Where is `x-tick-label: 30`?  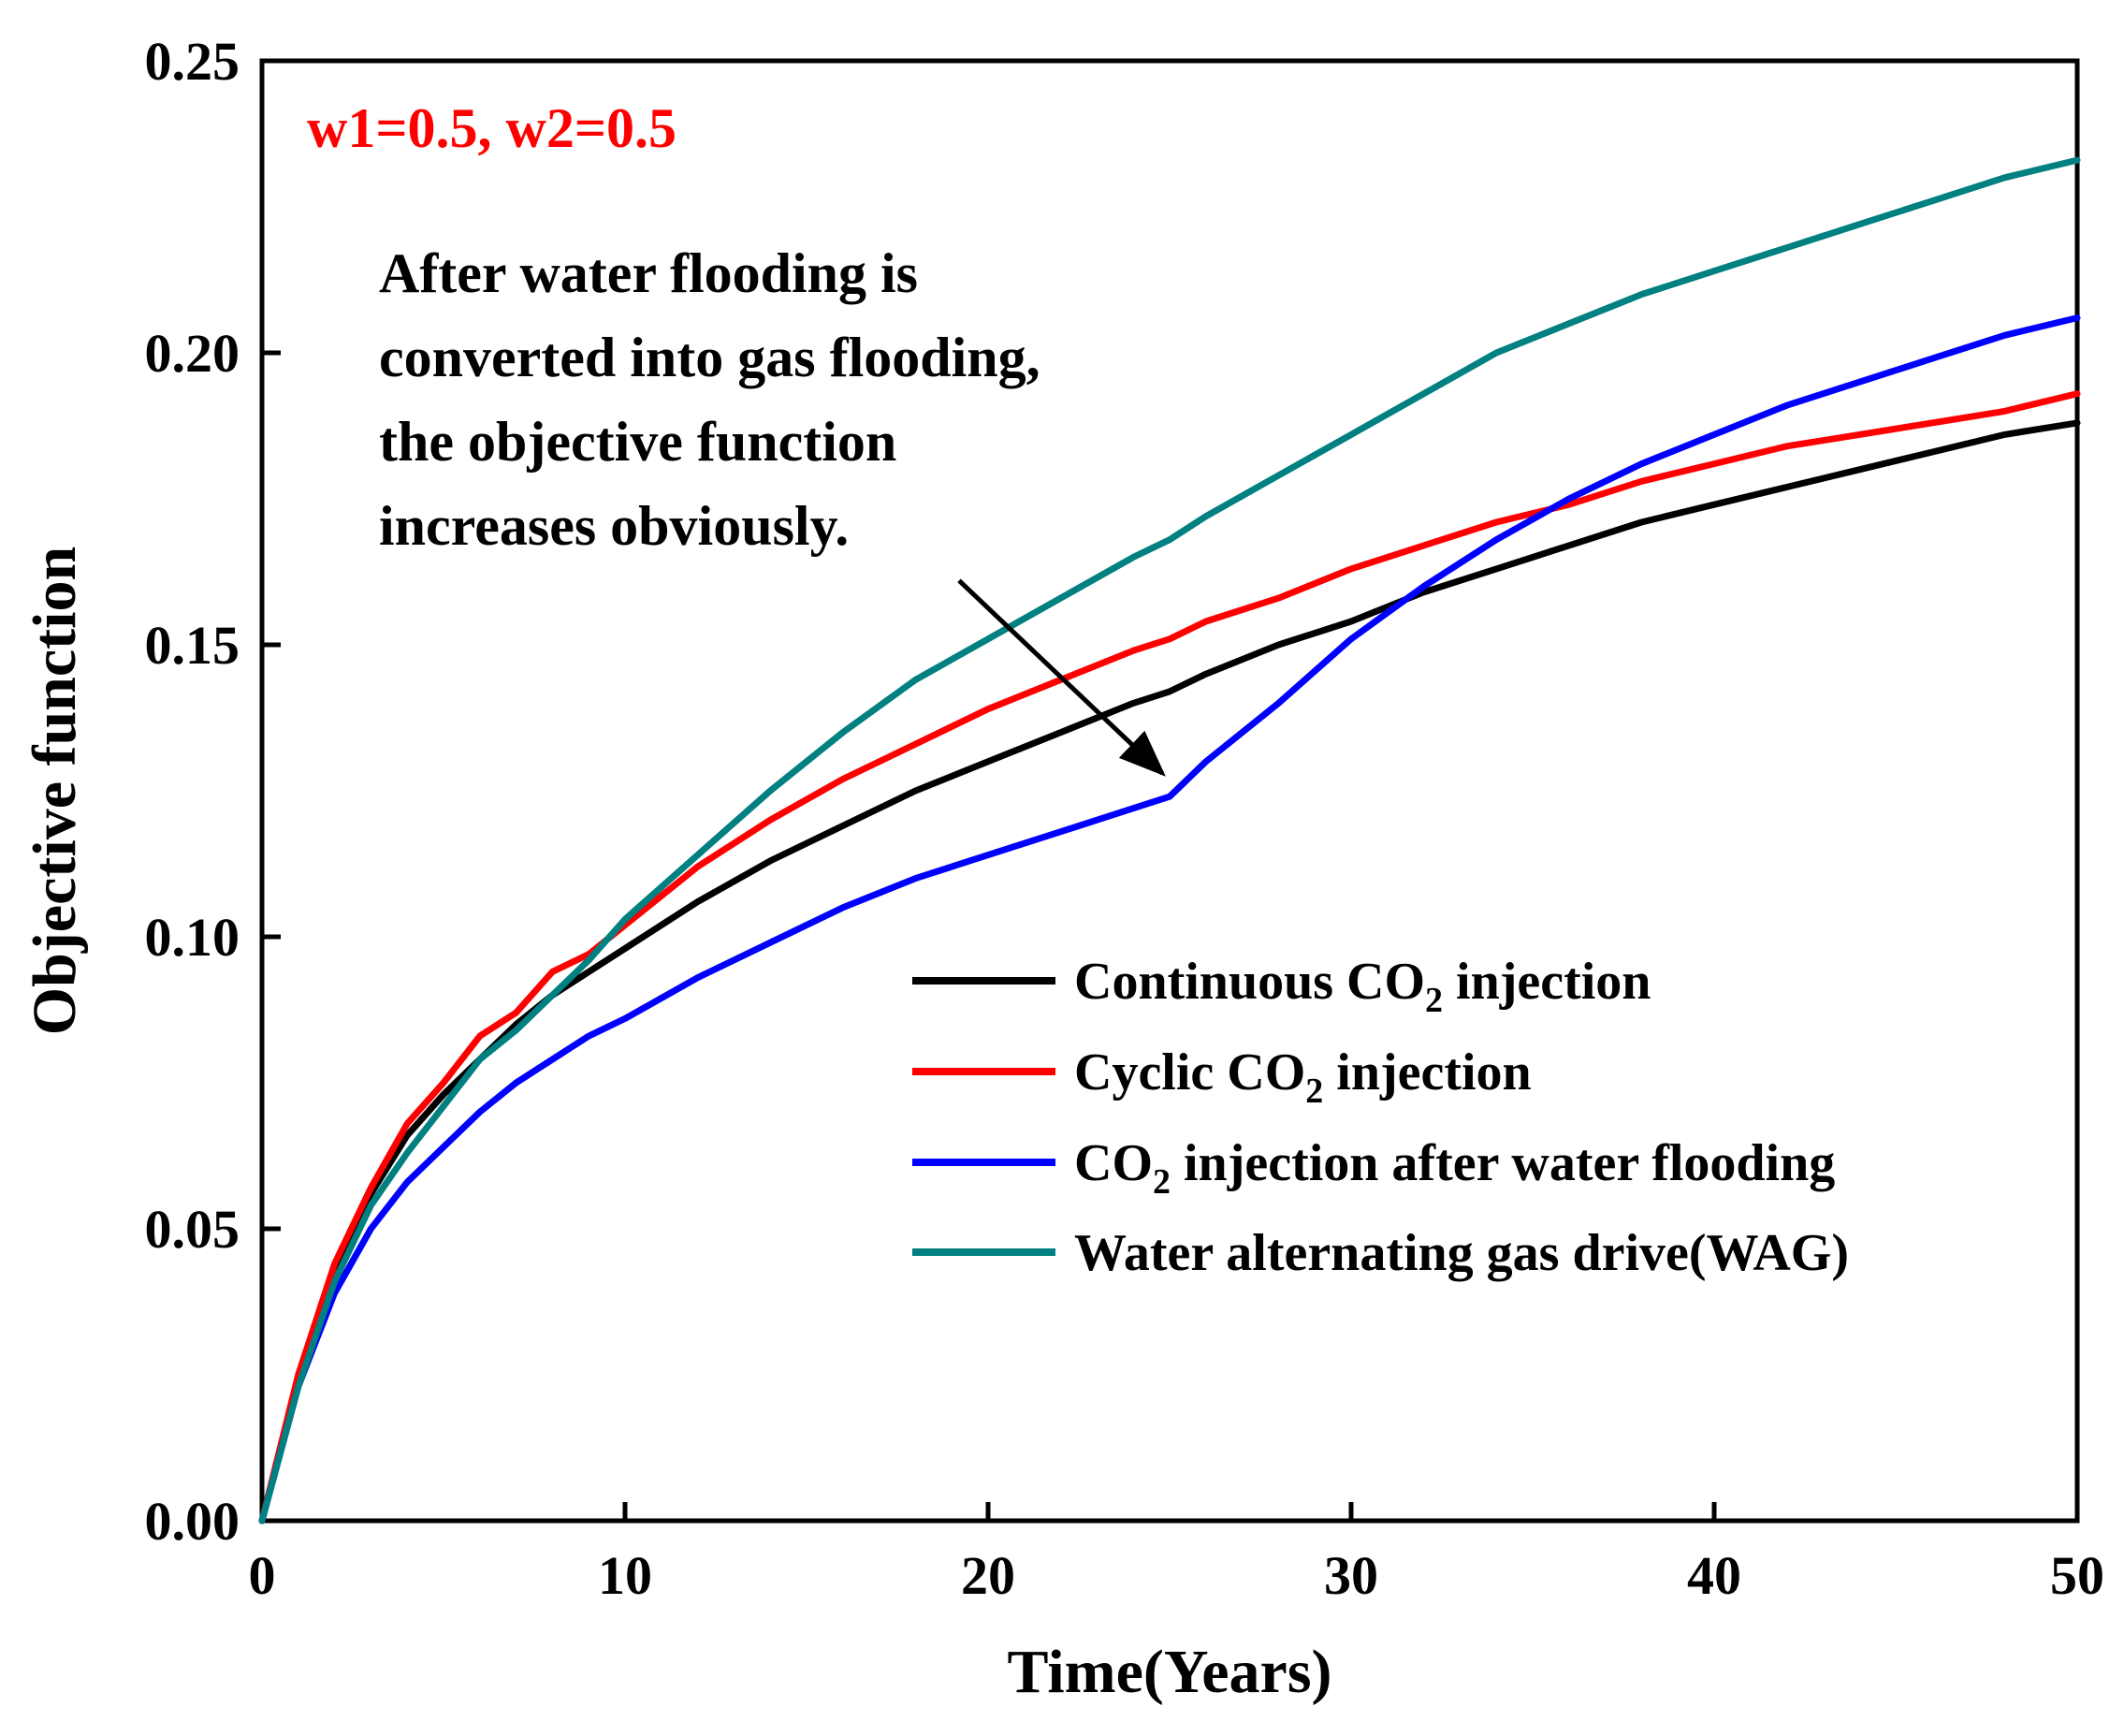 x-tick-label: 30 is located at coordinates (1351, 1575).